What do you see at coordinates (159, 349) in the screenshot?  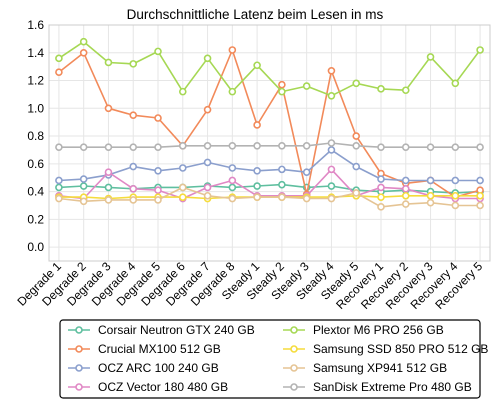 I see `legend-label: Crucial MX100 512 GB` at bounding box center [159, 349].